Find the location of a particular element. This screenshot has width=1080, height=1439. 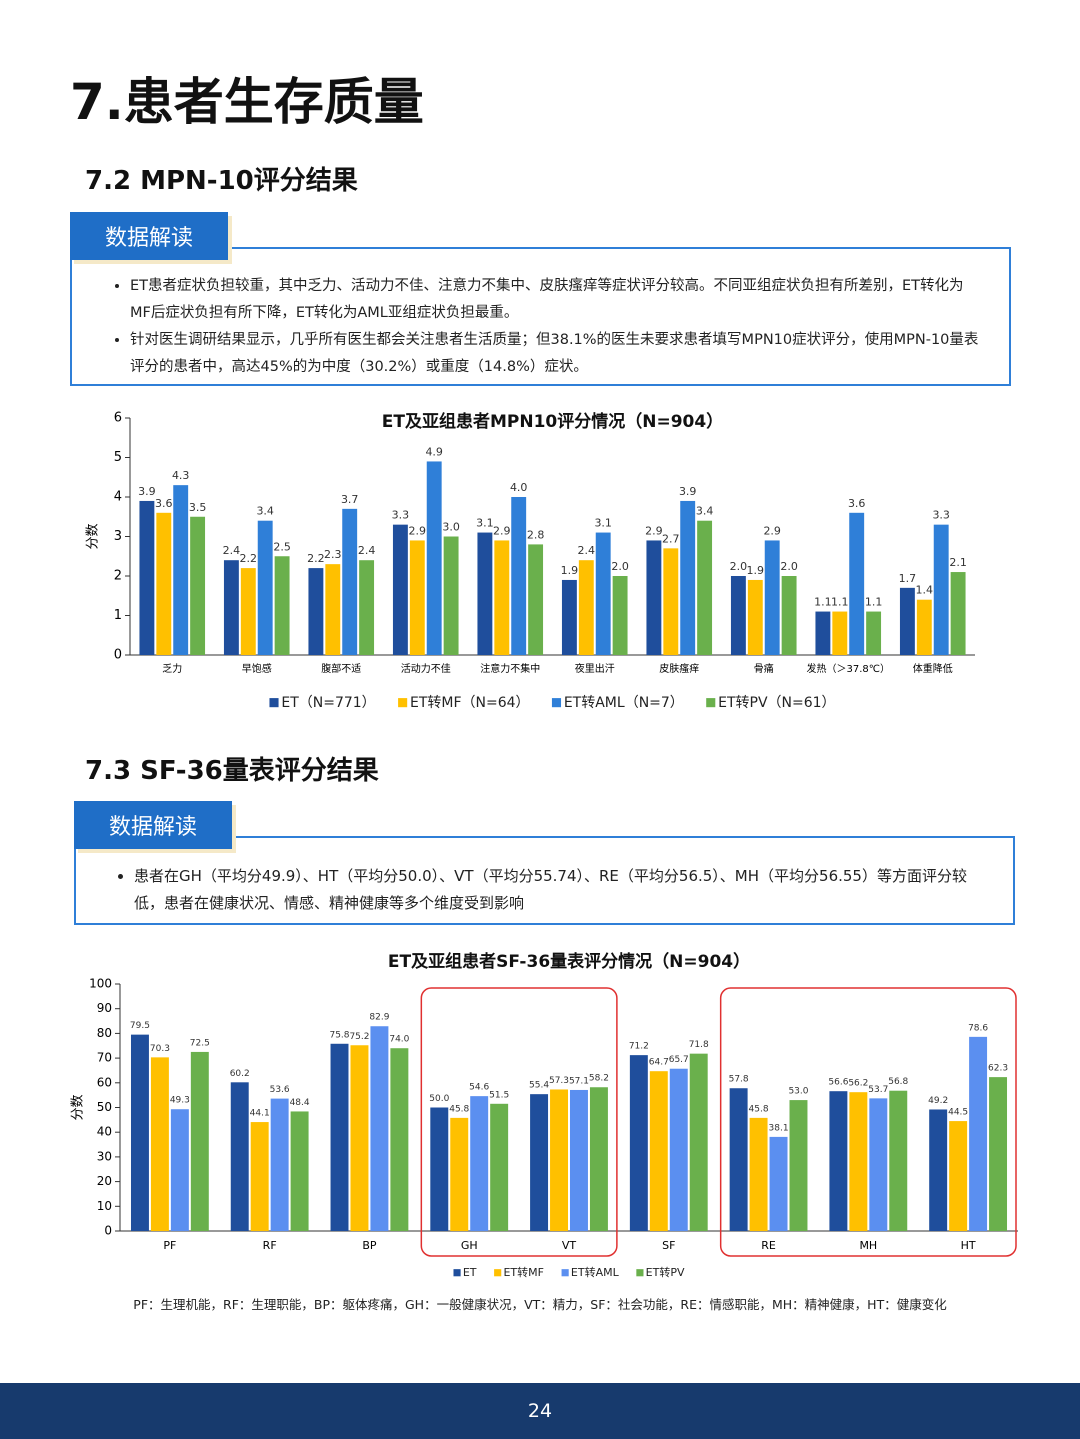

x-tick-label: HT is located at coordinates (968, 1245).